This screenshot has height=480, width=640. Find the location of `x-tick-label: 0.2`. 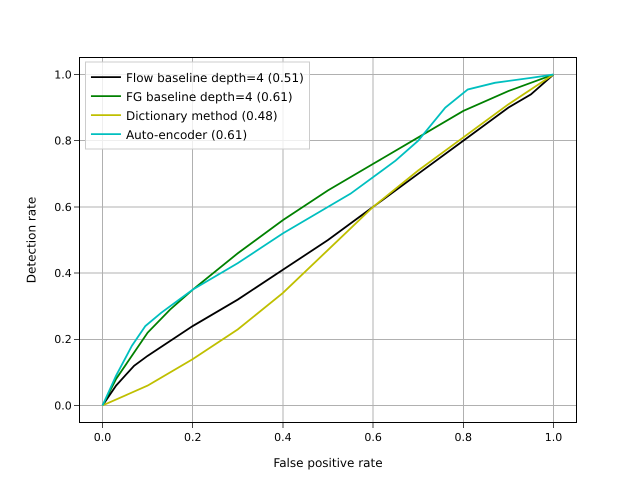

x-tick-label: 0.2 is located at coordinates (193, 437).